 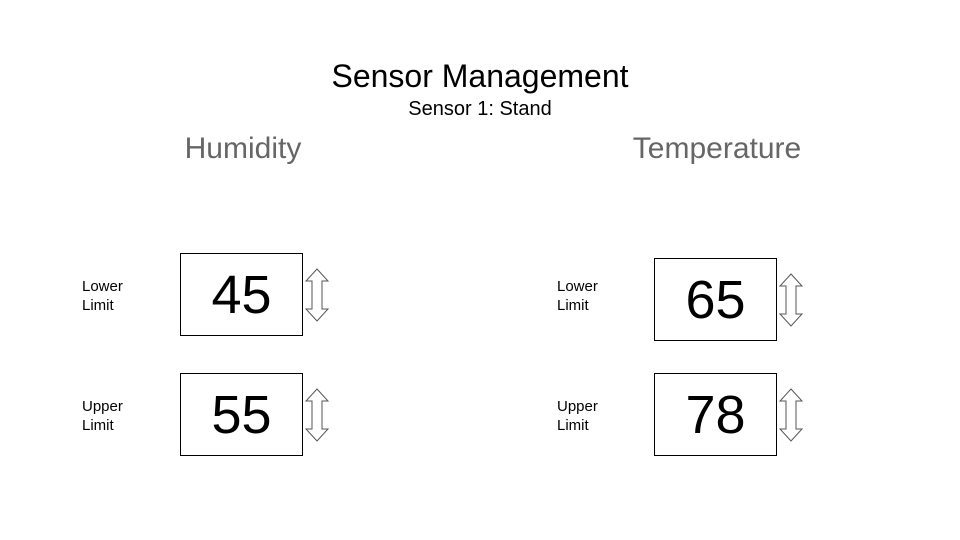 I want to click on humidity-upper-limit-field: 55, so click(x=241, y=414).